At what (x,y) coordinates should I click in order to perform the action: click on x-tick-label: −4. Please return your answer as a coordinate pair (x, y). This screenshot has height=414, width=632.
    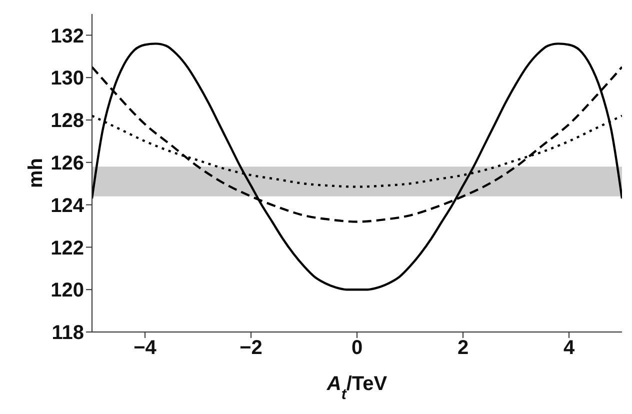
    Looking at the image, I should click on (146, 348).